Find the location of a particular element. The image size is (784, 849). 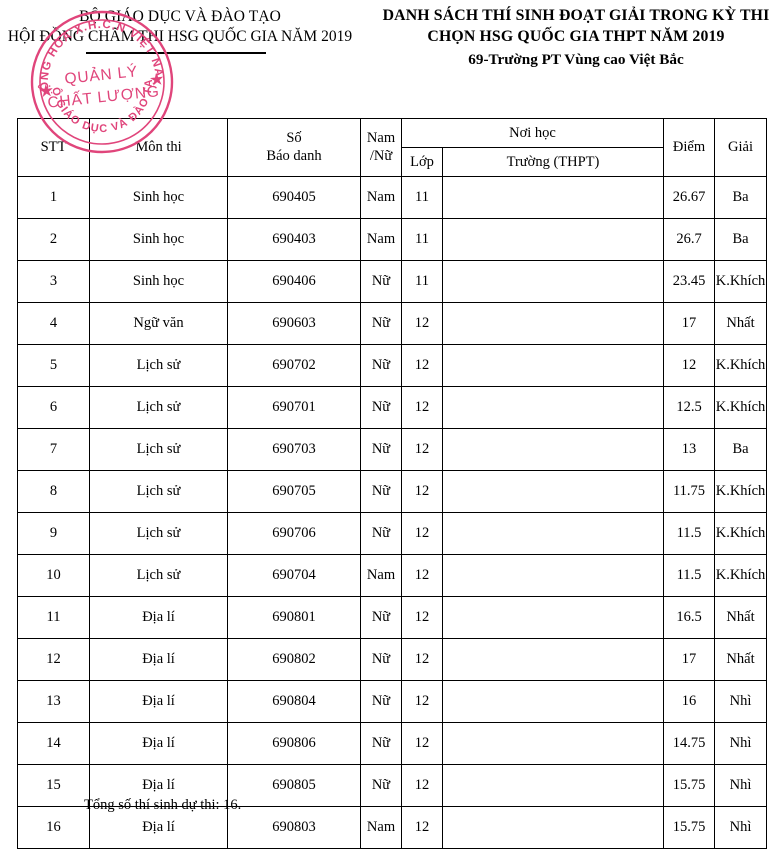

header-divider-rule is located at coordinates (176, 53).